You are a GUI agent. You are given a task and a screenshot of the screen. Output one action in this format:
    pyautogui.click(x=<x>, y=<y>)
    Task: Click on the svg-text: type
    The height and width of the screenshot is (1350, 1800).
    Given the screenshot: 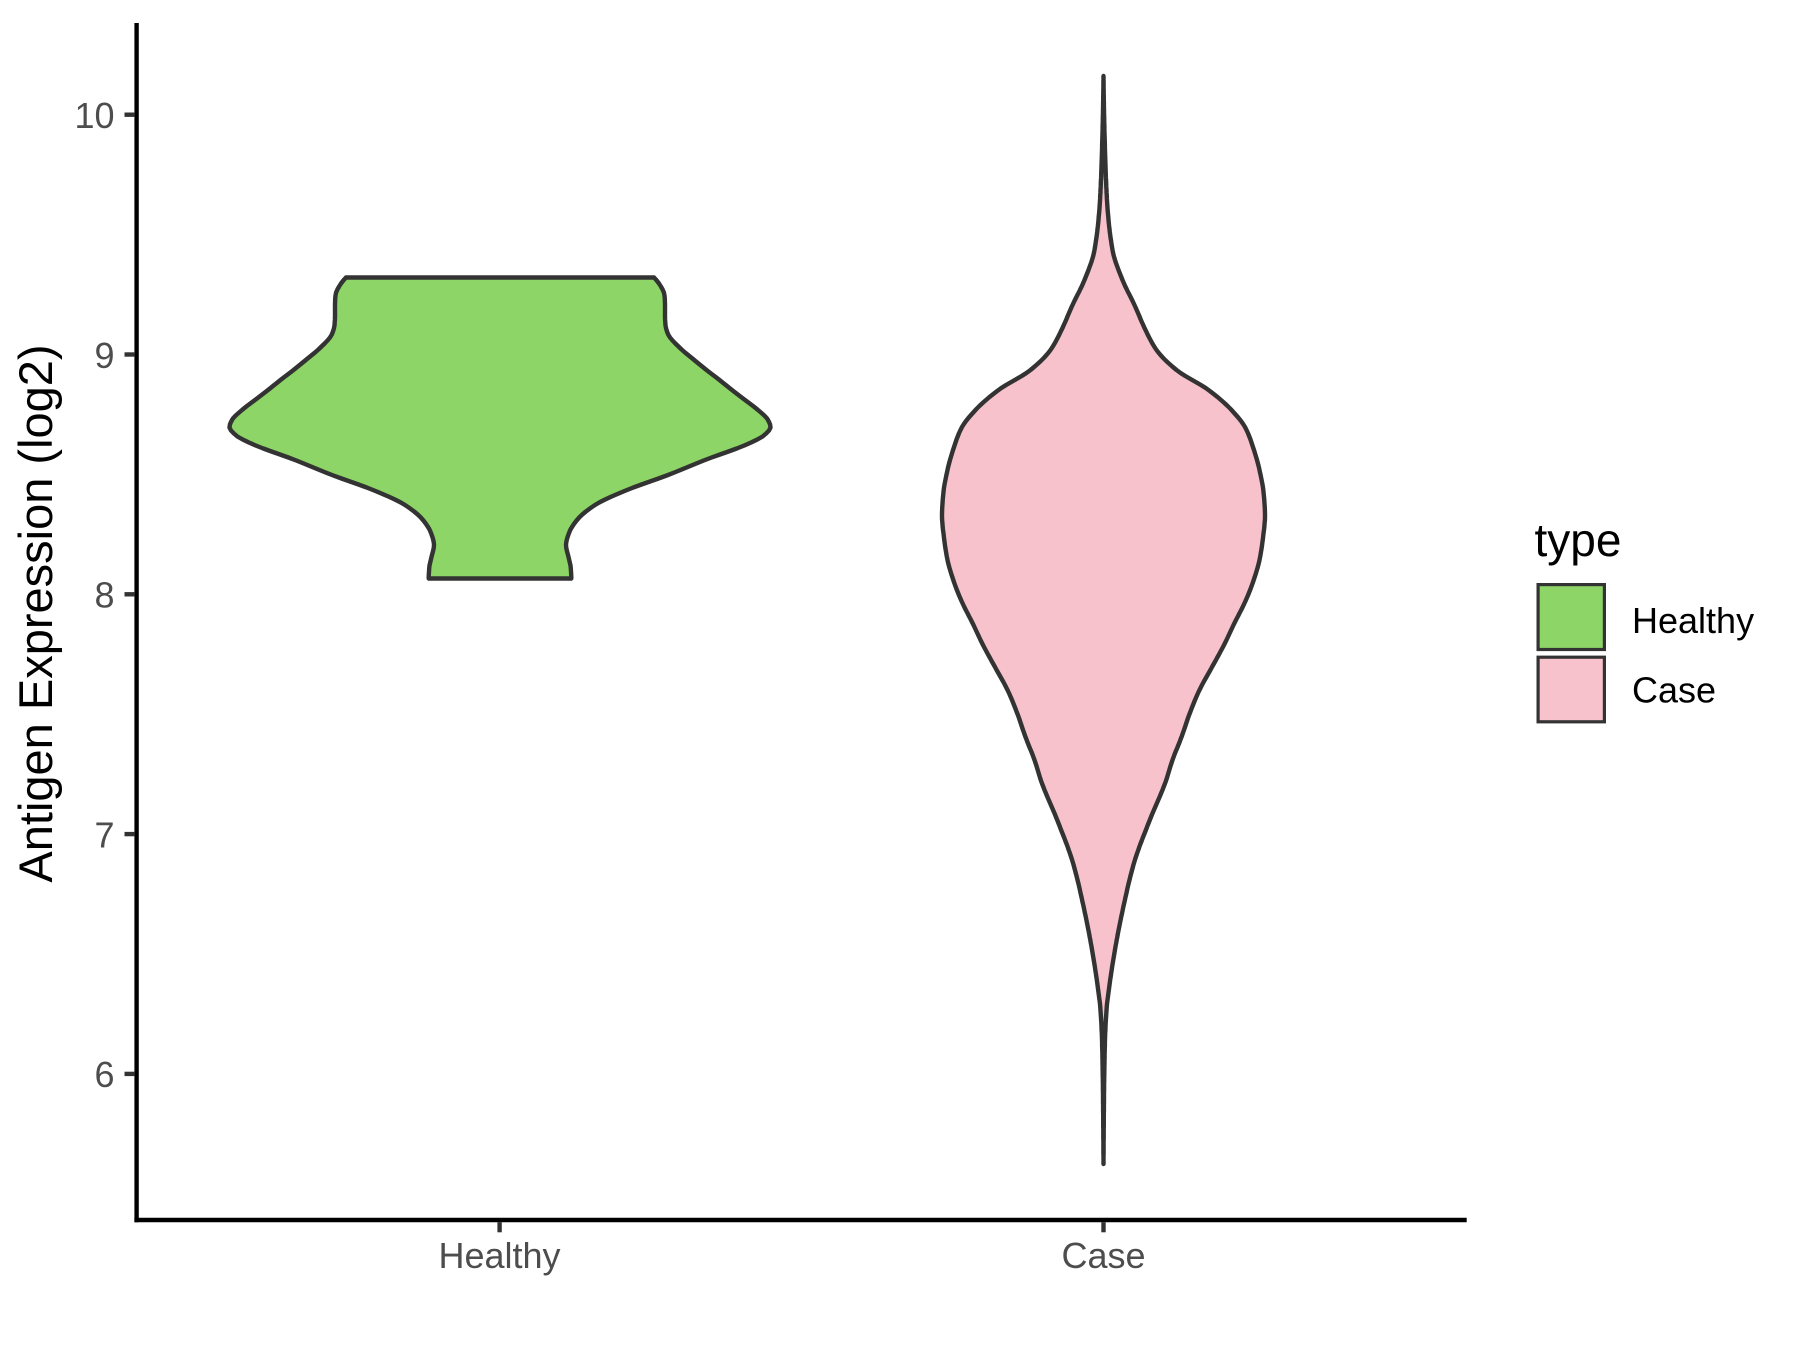 What is the action you would take?
    pyautogui.click(x=1578, y=540)
    